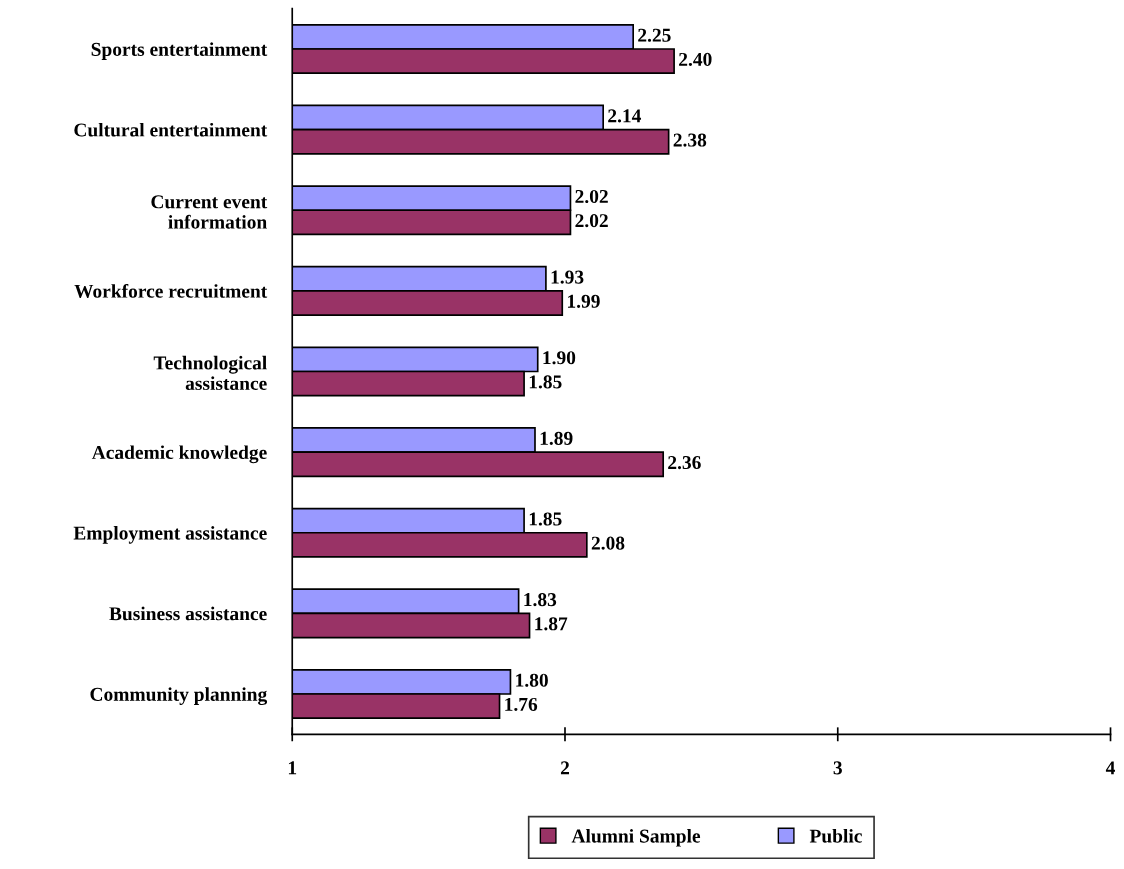 This screenshot has height=869, width=1124. Describe the element at coordinates (690, 140) in the screenshot. I see `data-label: 2.38` at that location.